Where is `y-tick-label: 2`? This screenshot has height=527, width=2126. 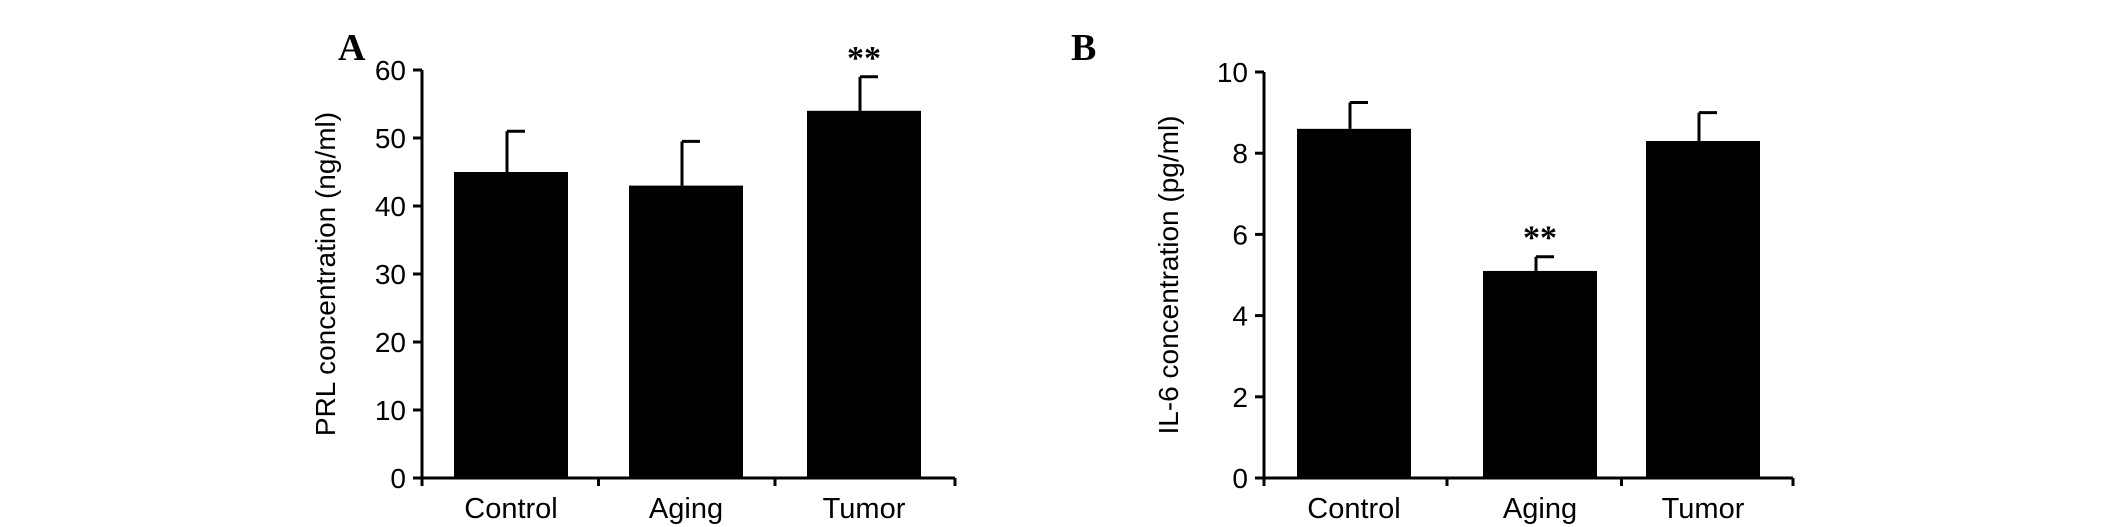 y-tick-label: 2 is located at coordinates (1240, 397).